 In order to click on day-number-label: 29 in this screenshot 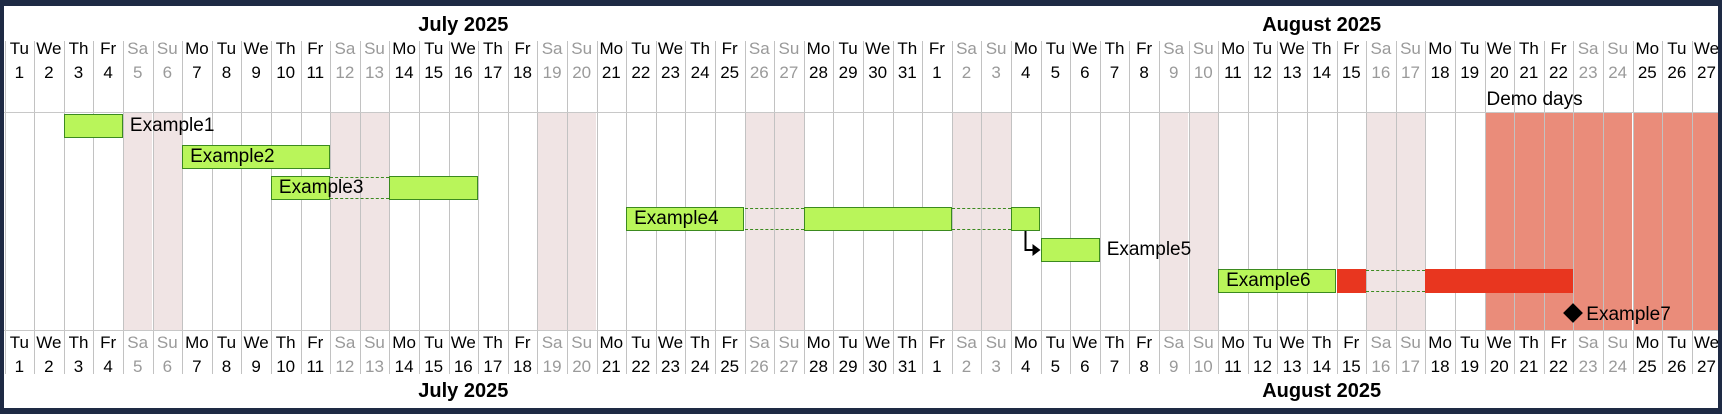, I will do `click(848, 366)`.